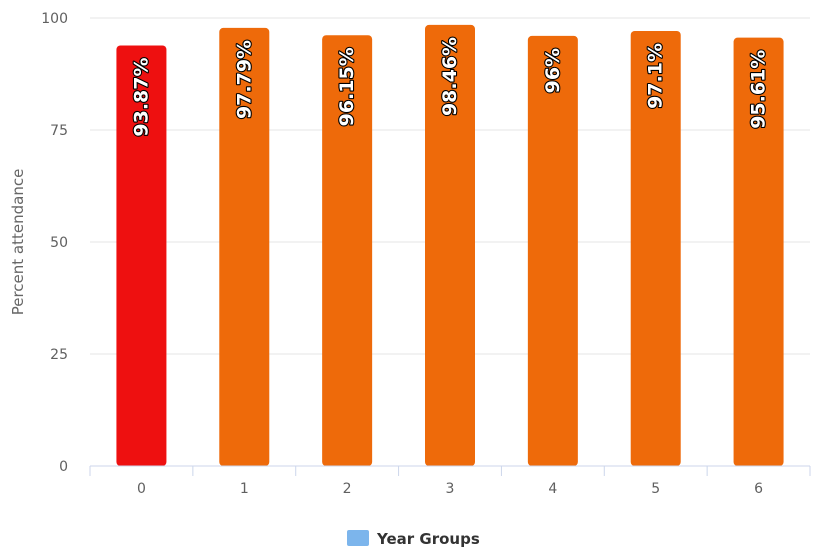 This screenshot has height=548, width=825. I want to click on legend-swatch, so click(358, 538).